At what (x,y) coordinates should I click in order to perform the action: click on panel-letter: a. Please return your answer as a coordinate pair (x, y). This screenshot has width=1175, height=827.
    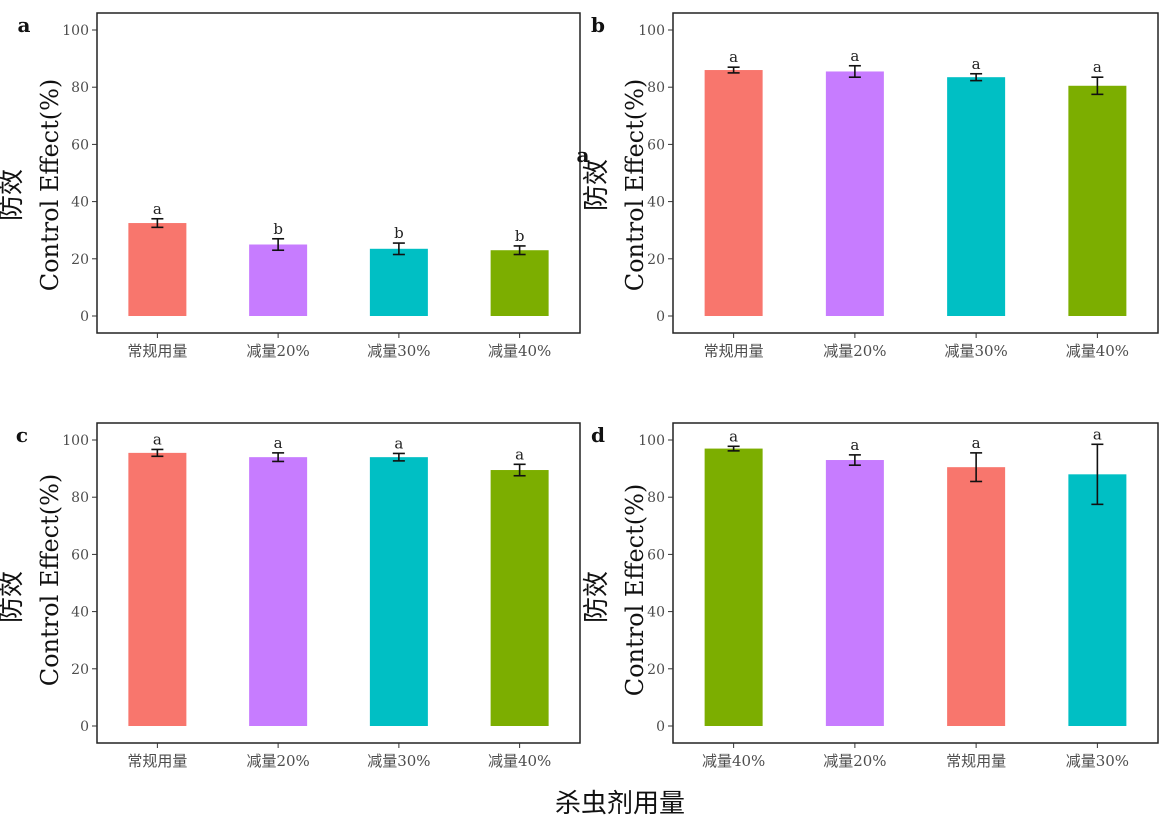
    Looking at the image, I should click on (24, 25).